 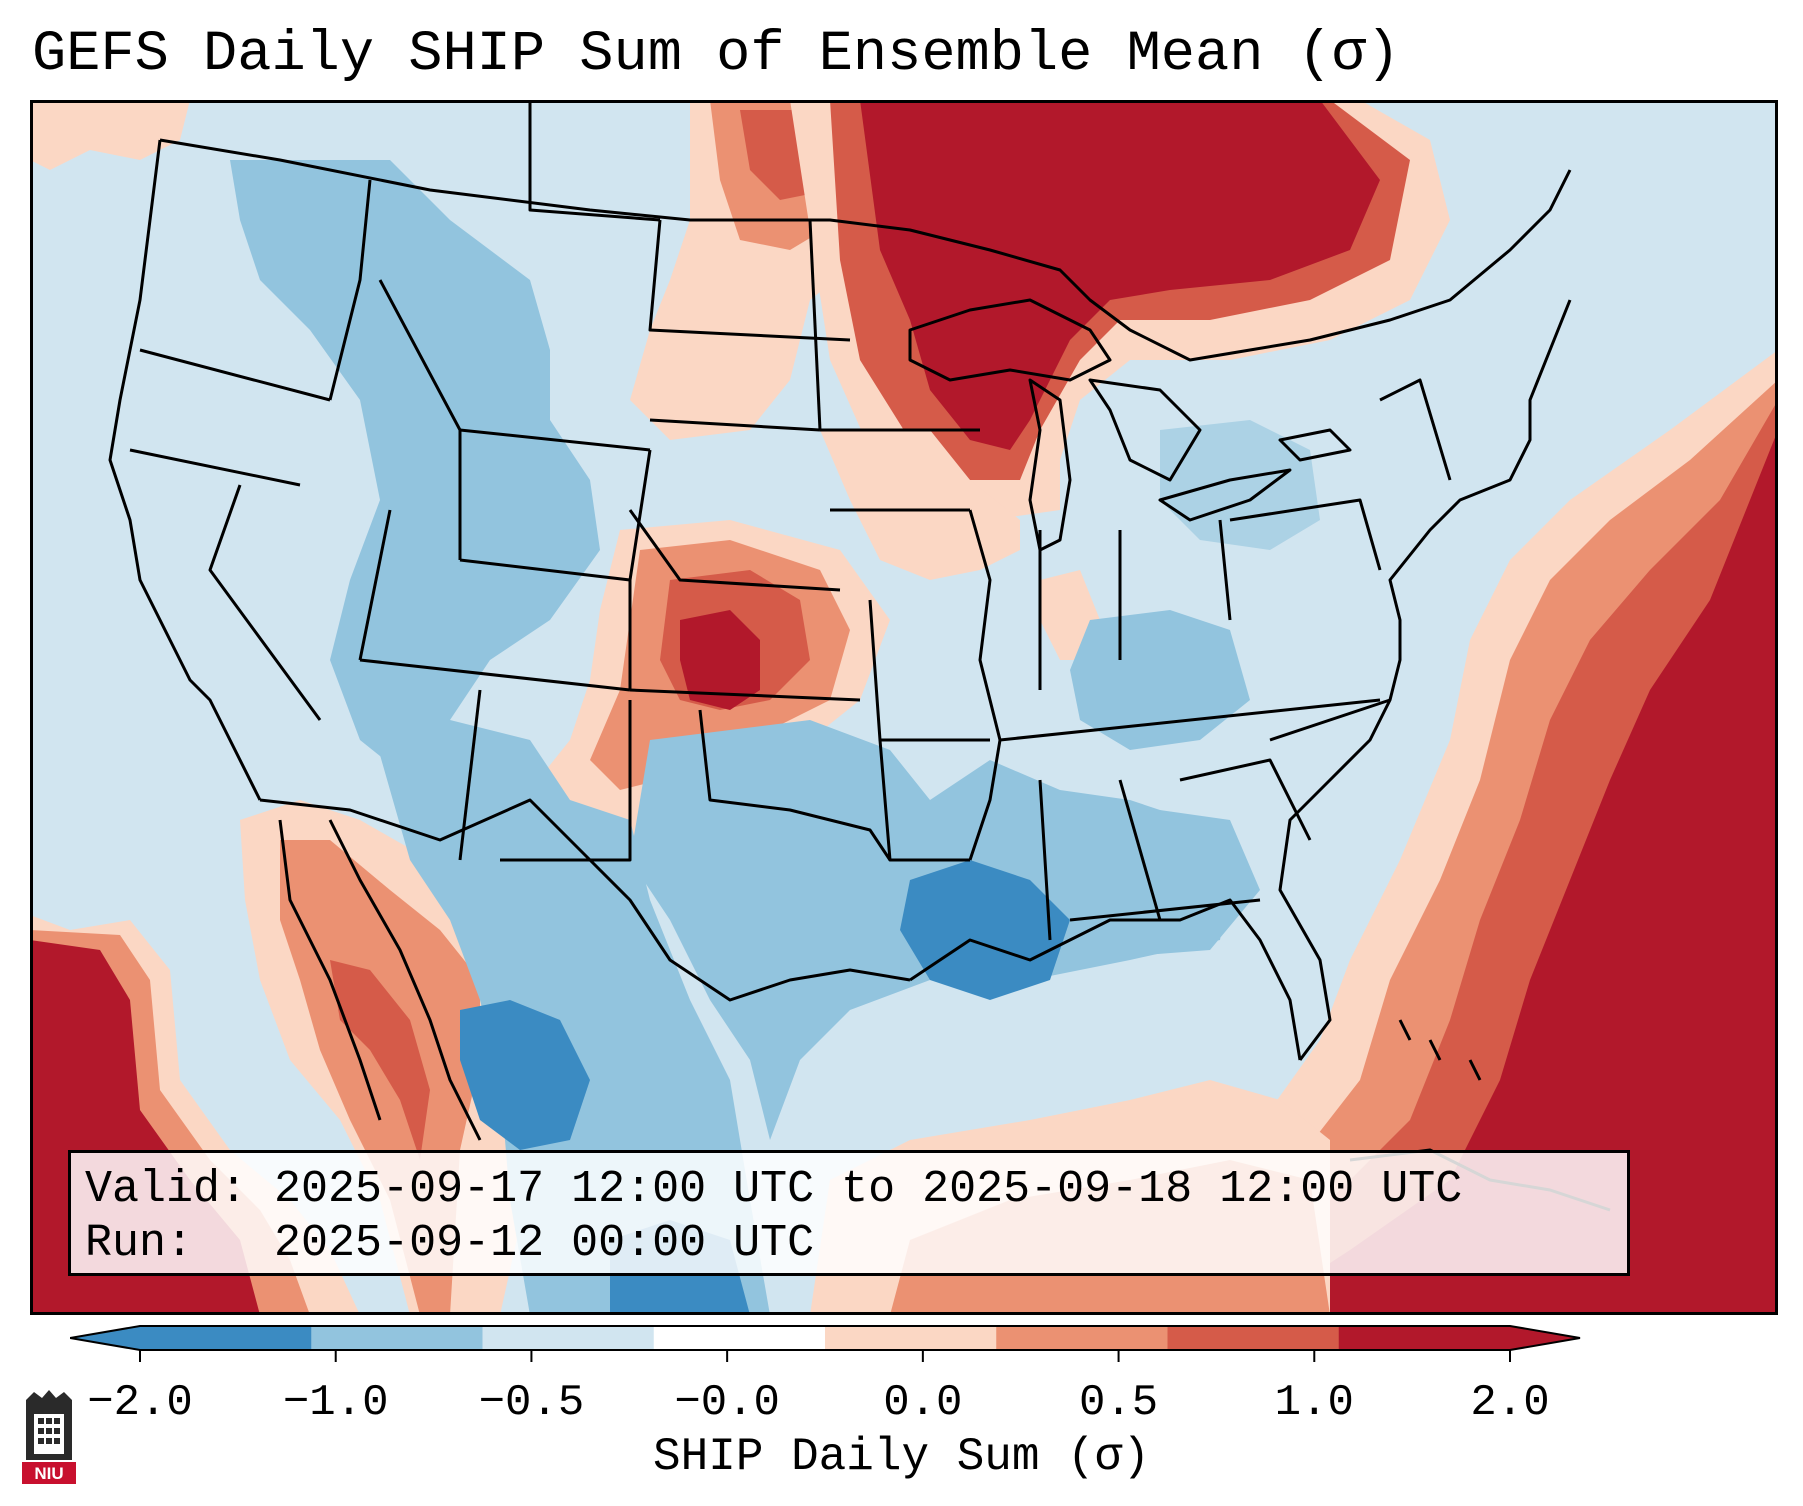 What do you see at coordinates (920, 505) in the screenshot?
I see `anomaly-midwest` at bounding box center [920, 505].